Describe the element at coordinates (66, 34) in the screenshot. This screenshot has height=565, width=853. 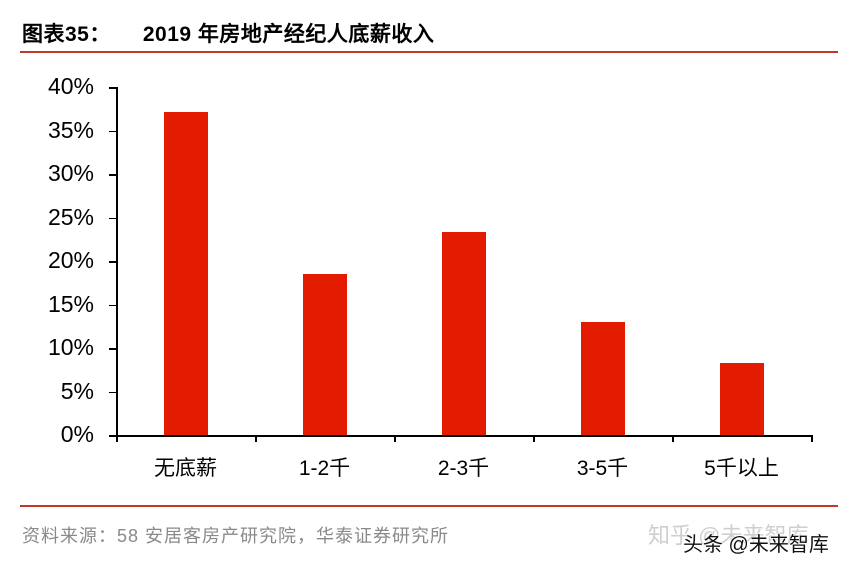
I see `figure-label: 图表35：` at that location.